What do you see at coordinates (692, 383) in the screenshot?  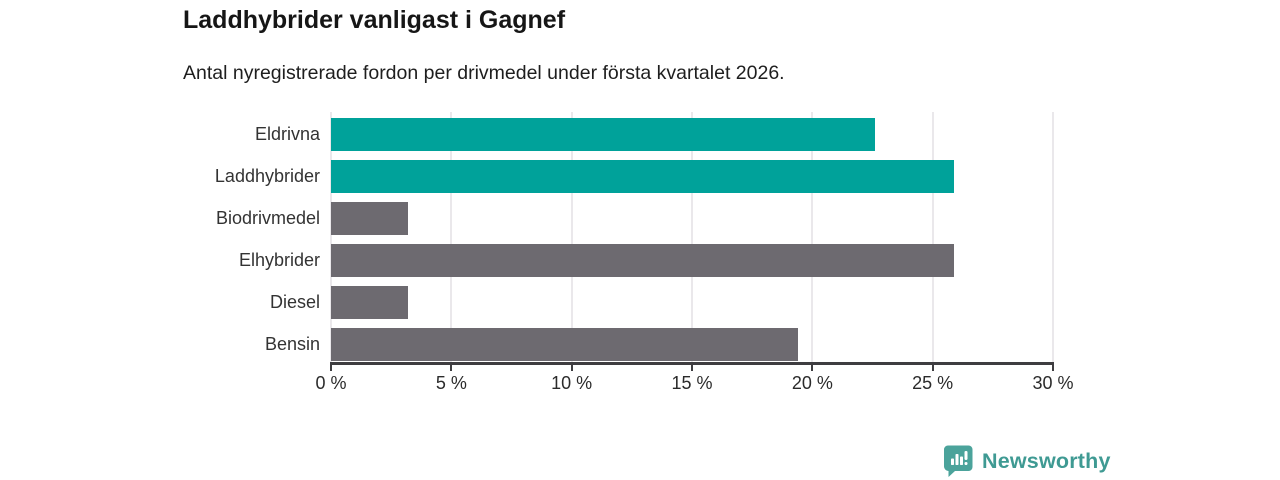 I see `x-tick-label-15: 15 %` at bounding box center [692, 383].